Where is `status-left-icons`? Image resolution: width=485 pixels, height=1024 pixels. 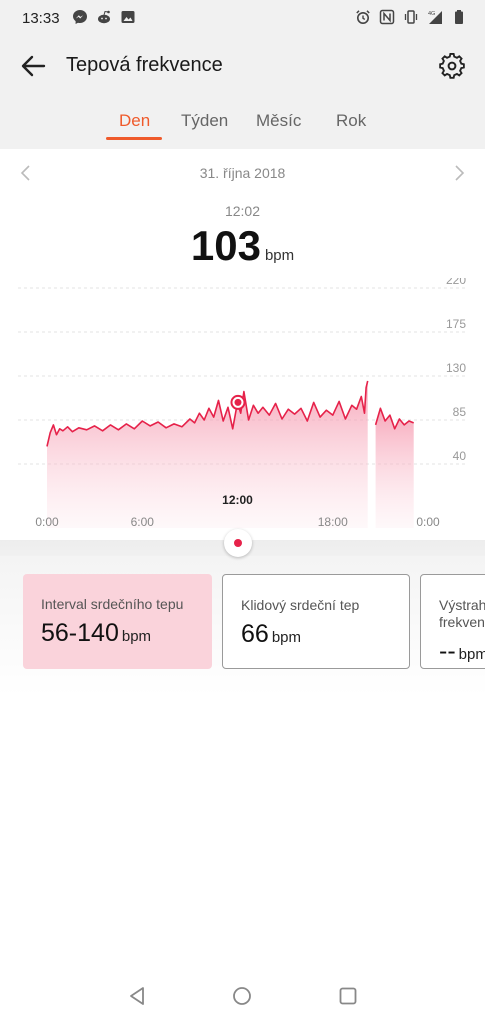
status-left-icons is located at coordinates (104, 17).